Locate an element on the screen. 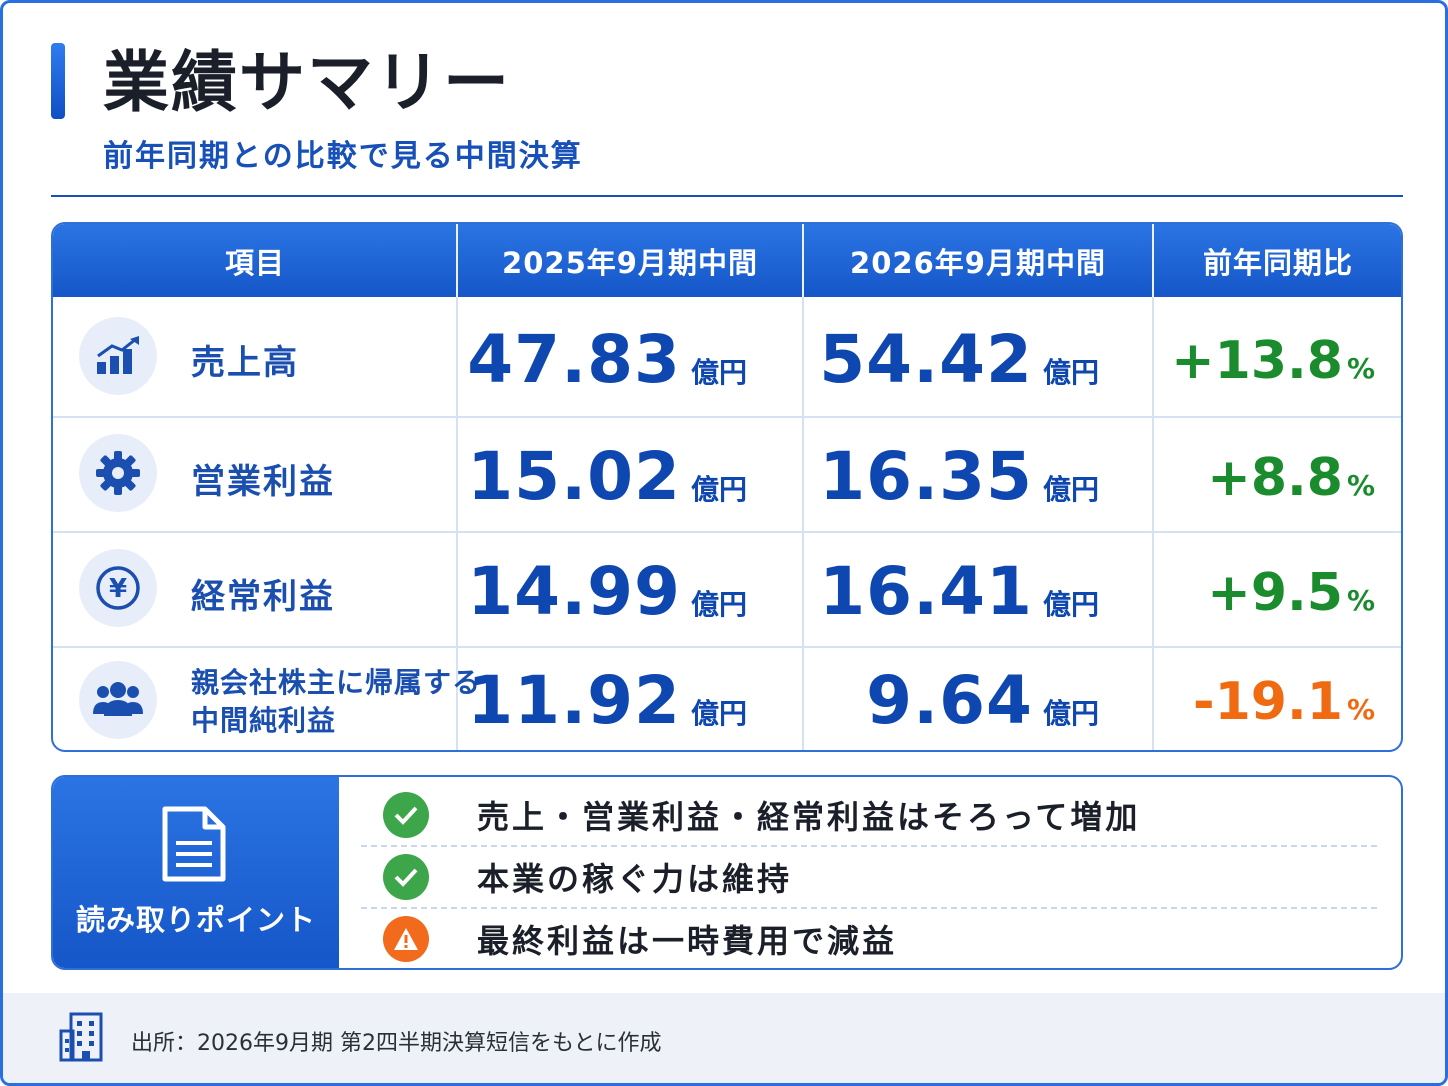 This screenshot has height=1086, width=1448. change-value: +9.5% is located at coordinates (1291, 593).